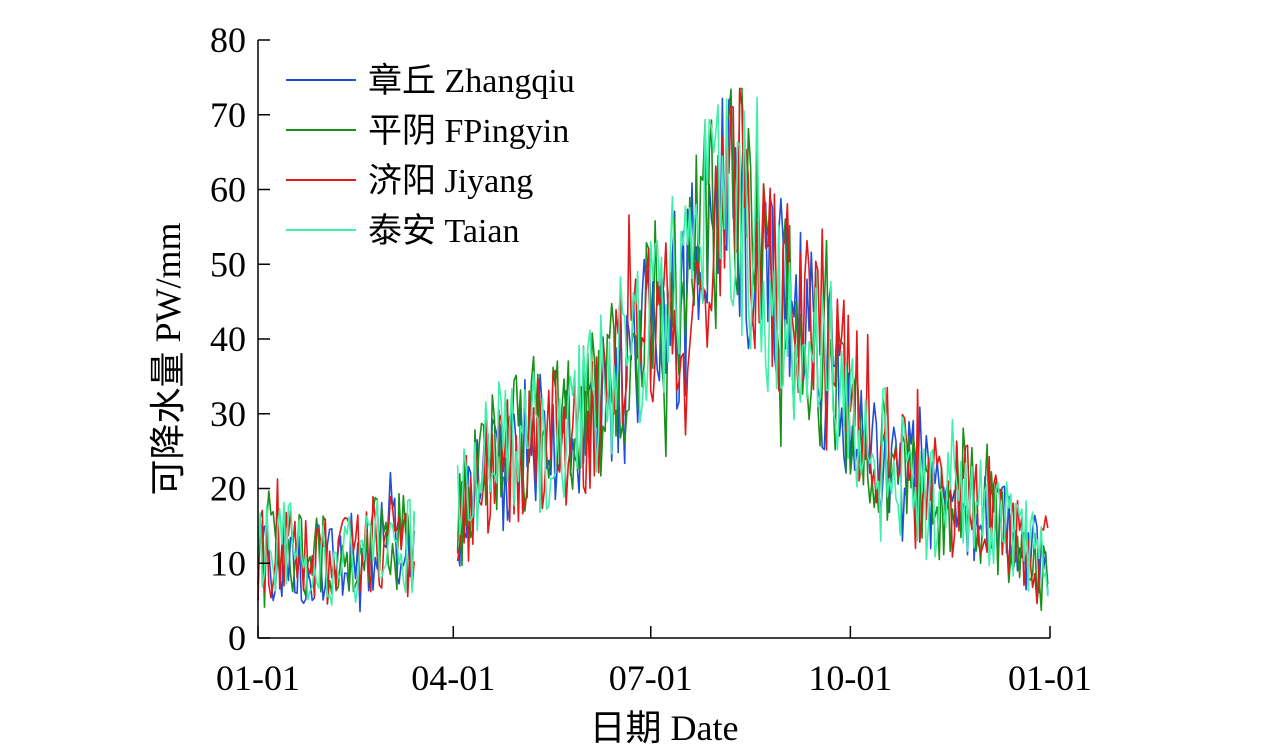 The width and height of the screenshot is (1276, 752). Describe the element at coordinates (228, 489) in the screenshot. I see `y-tick-label: 20` at that location.